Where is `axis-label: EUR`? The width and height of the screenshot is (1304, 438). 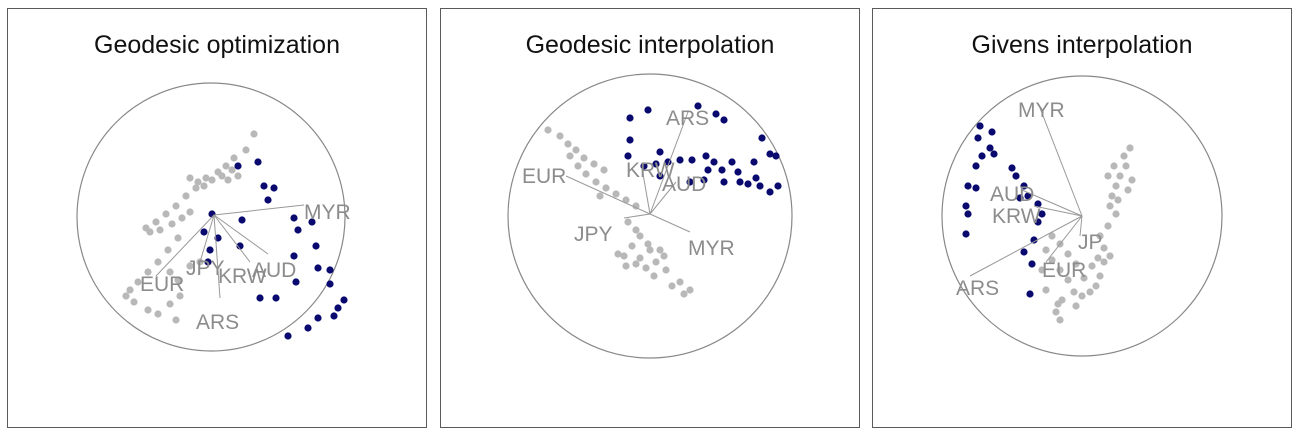
axis-label: EUR is located at coordinates (162, 284).